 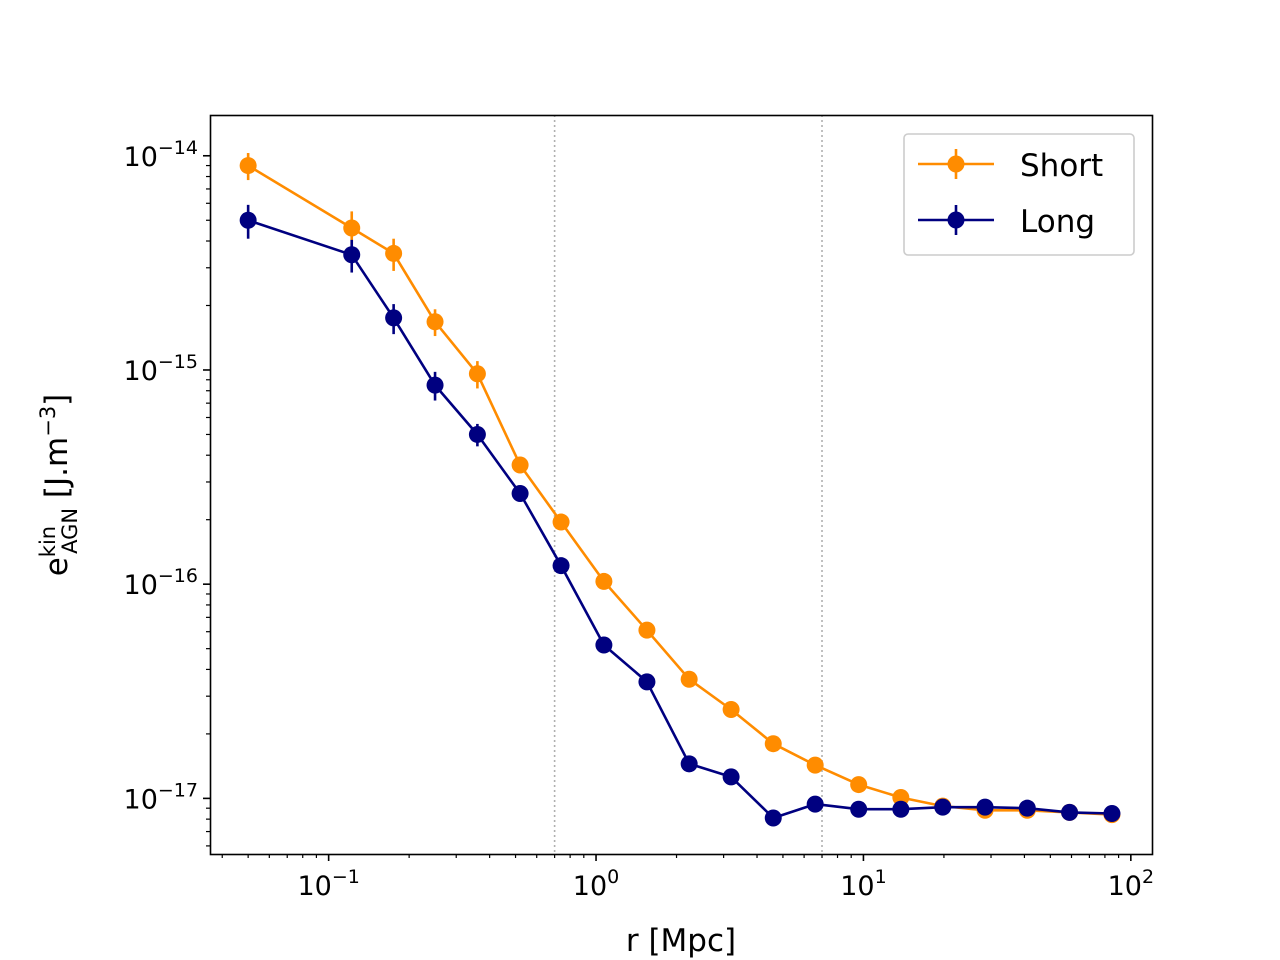 What do you see at coordinates (178, 790) in the screenshot?
I see `y-tick-exponent: −17` at bounding box center [178, 790].